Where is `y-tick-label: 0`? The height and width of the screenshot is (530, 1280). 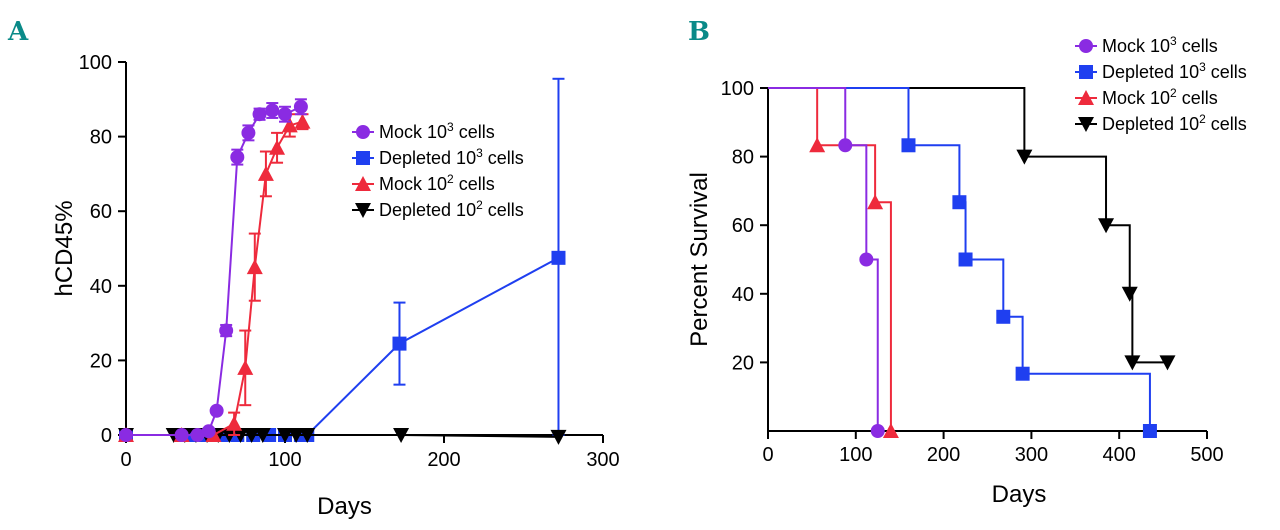
y-tick-label: 0 is located at coordinates (106, 436).